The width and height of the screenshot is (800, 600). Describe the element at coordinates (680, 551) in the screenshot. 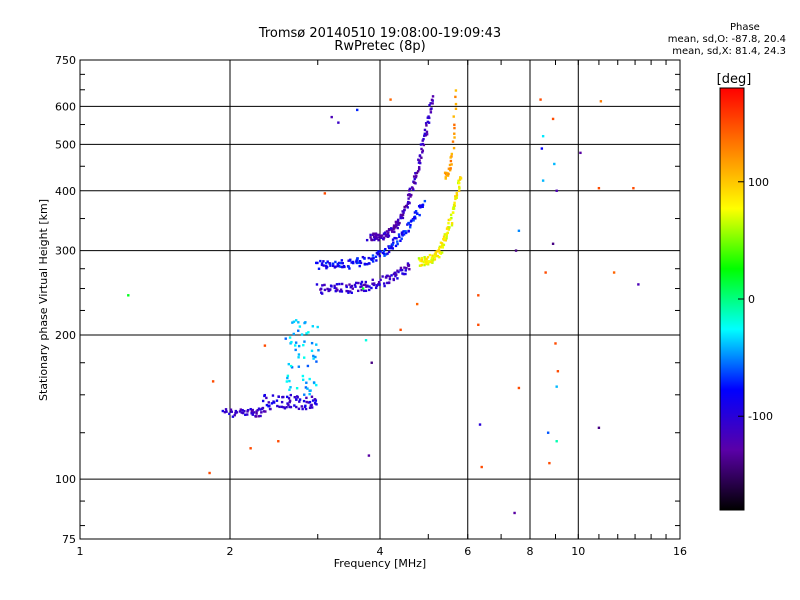

I see `x-tick-label: 16` at that location.